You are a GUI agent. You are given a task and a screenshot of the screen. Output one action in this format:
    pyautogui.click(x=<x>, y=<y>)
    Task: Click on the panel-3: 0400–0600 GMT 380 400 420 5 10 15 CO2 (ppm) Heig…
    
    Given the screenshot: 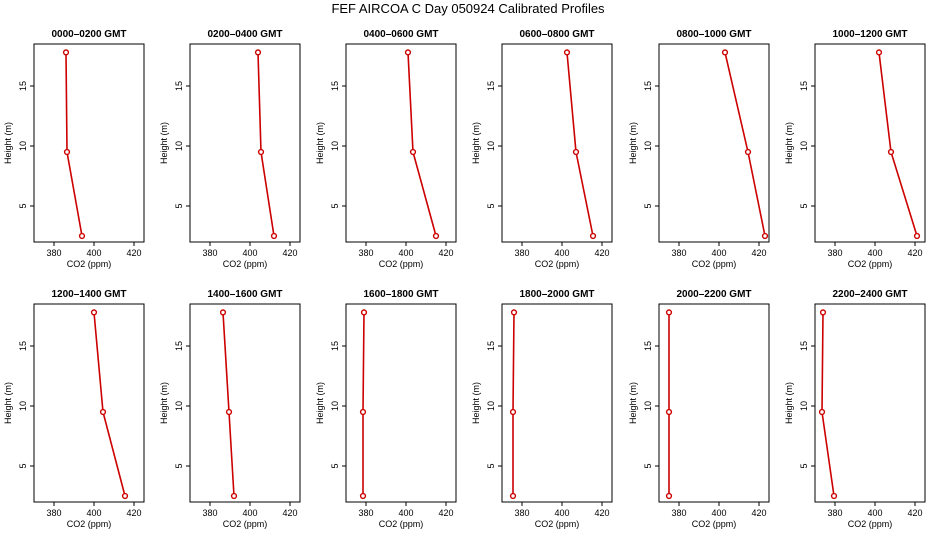 What is the action you would take?
    pyautogui.click(x=386, y=149)
    